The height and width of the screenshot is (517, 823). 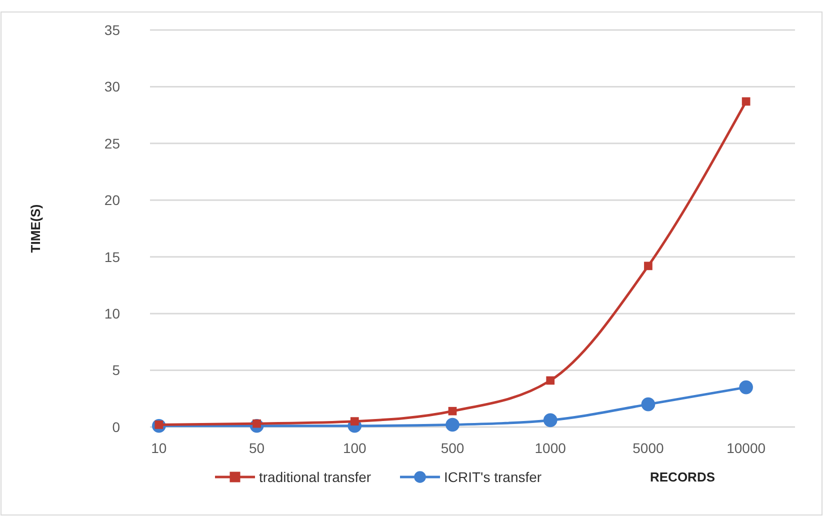 I want to click on x-tick-label: 10000, so click(x=746, y=448).